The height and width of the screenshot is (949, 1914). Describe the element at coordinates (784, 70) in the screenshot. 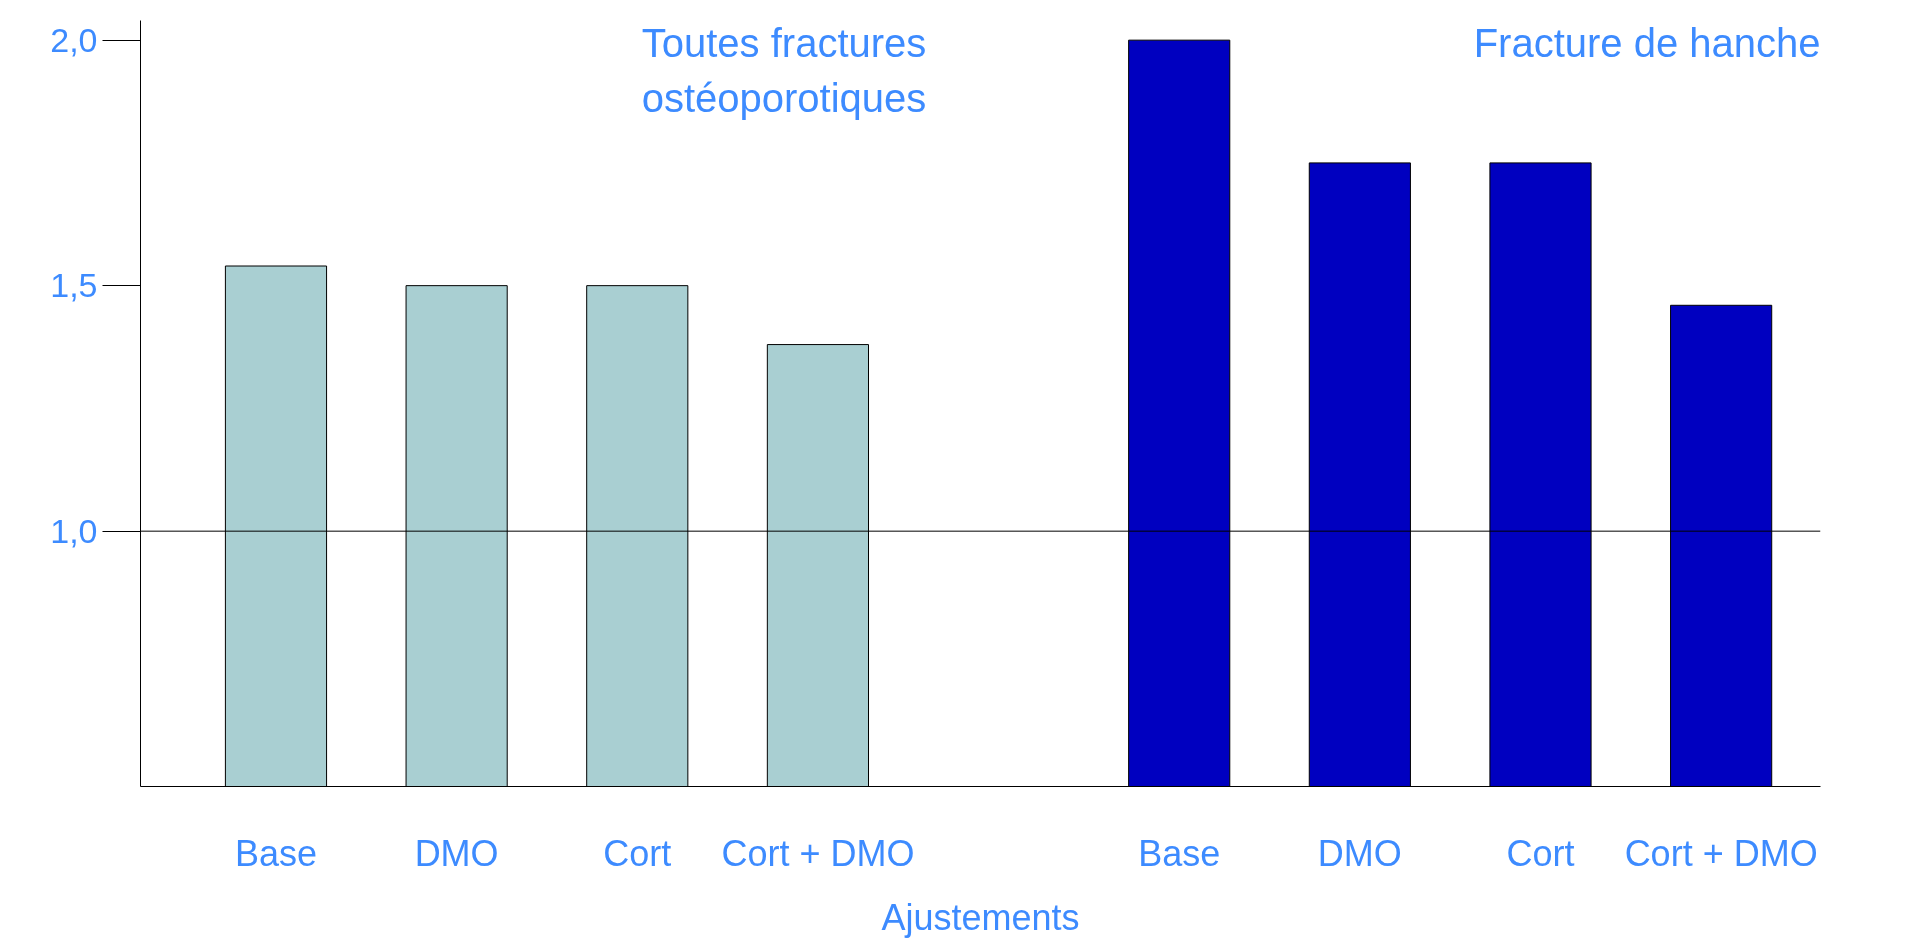

I see `annotation: Toutes fractures ostéoporotiques` at that location.